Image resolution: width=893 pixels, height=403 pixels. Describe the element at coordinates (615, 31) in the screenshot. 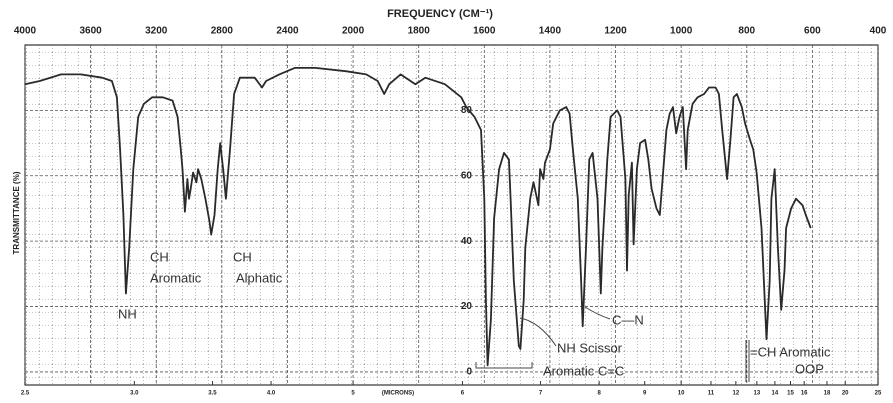

I see `x-tick-label: 1200` at that location.